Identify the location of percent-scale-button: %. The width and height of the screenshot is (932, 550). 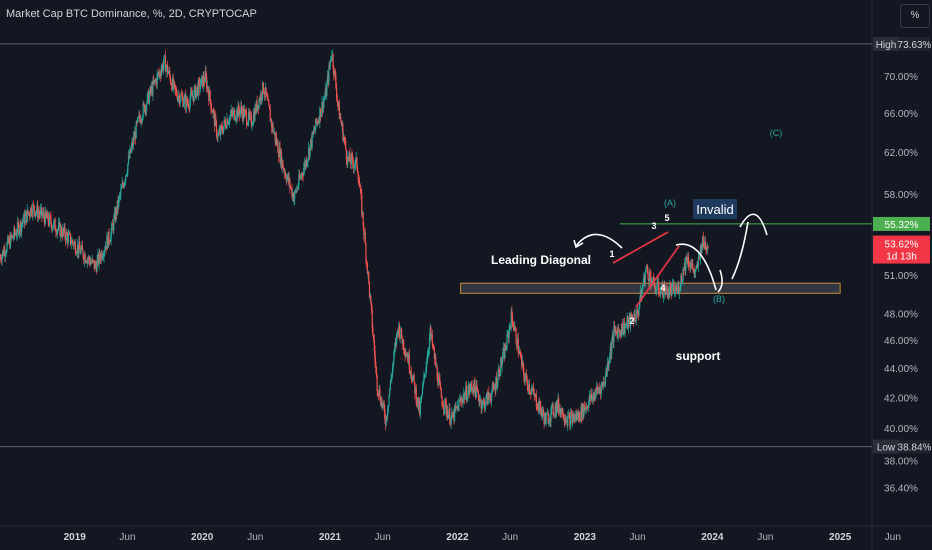
(915, 16).